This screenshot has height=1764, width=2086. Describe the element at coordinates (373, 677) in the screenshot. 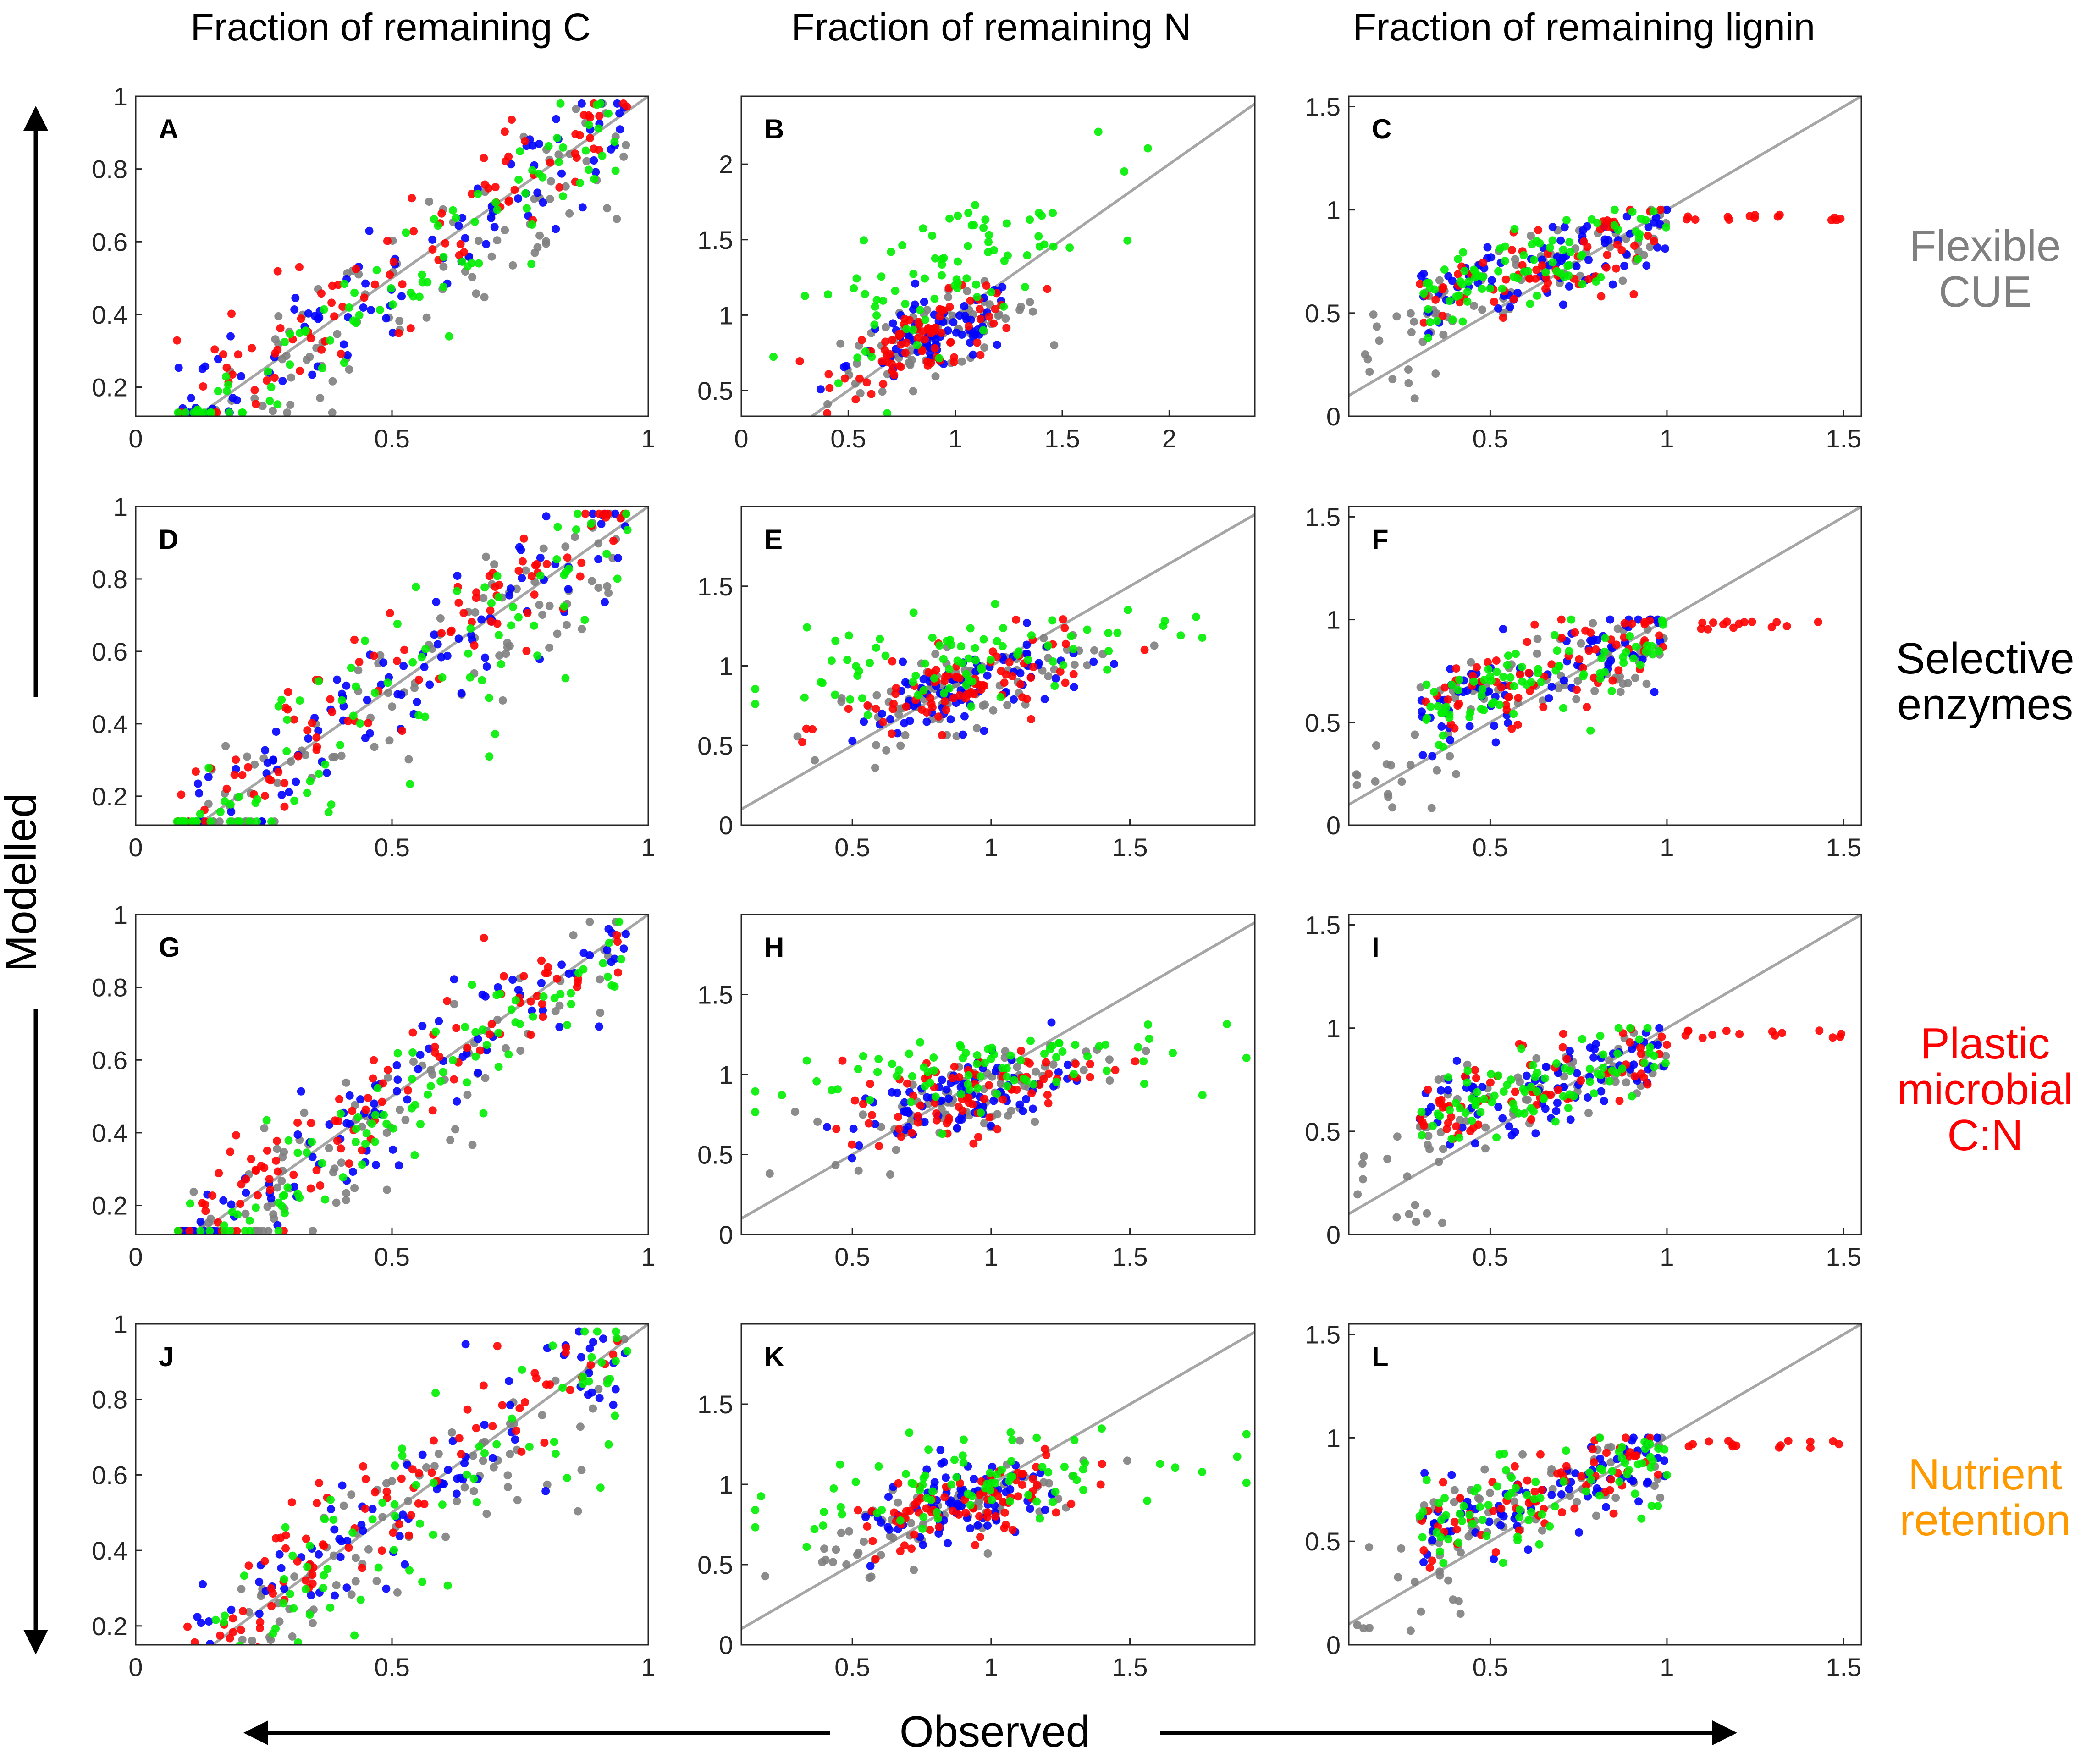

I see `panel-D: 0 0.5 10.20.40.60.81D` at that location.